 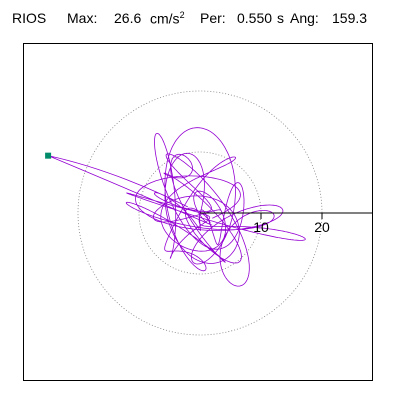 What do you see at coordinates (304, 18) in the screenshot?
I see `ang-label: Ang:` at bounding box center [304, 18].